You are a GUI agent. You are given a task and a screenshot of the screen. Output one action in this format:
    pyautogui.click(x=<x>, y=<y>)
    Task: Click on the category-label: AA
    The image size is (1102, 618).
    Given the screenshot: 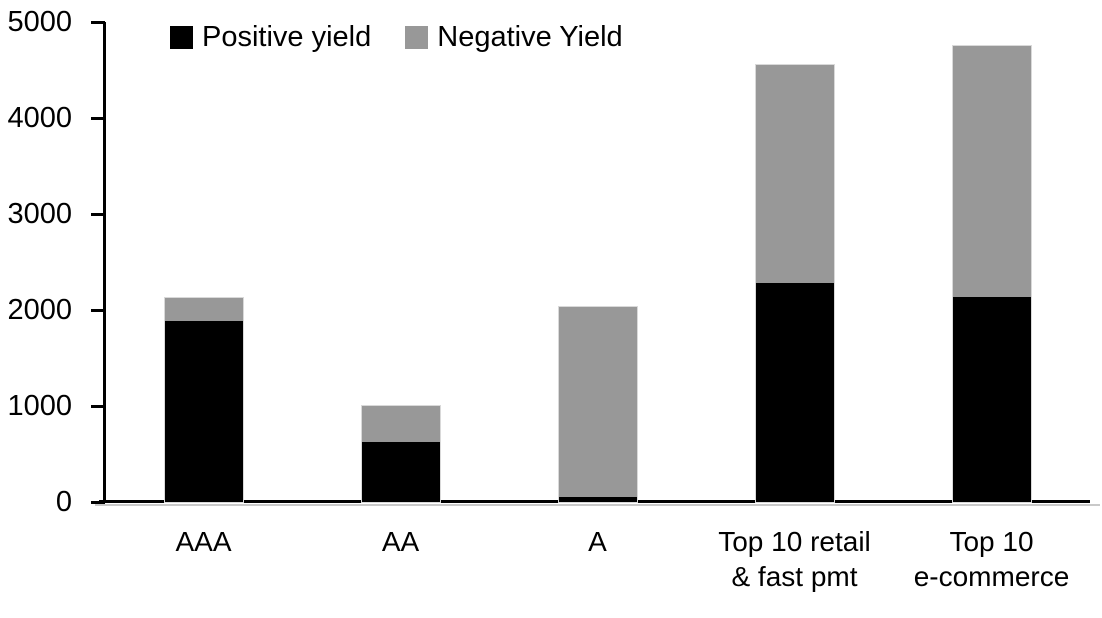 What is the action you would take?
    pyautogui.click(x=400, y=541)
    